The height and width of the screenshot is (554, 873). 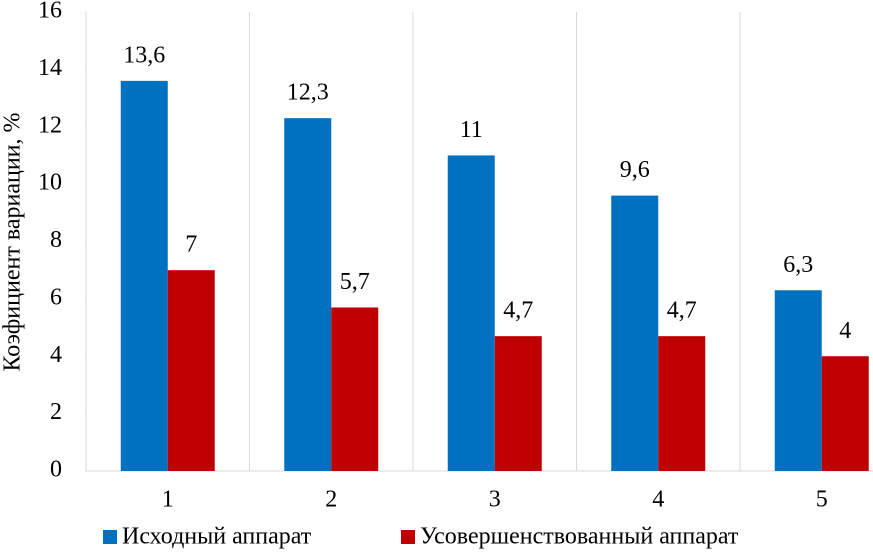 I want to click on data-label: 7, so click(x=191, y=245).